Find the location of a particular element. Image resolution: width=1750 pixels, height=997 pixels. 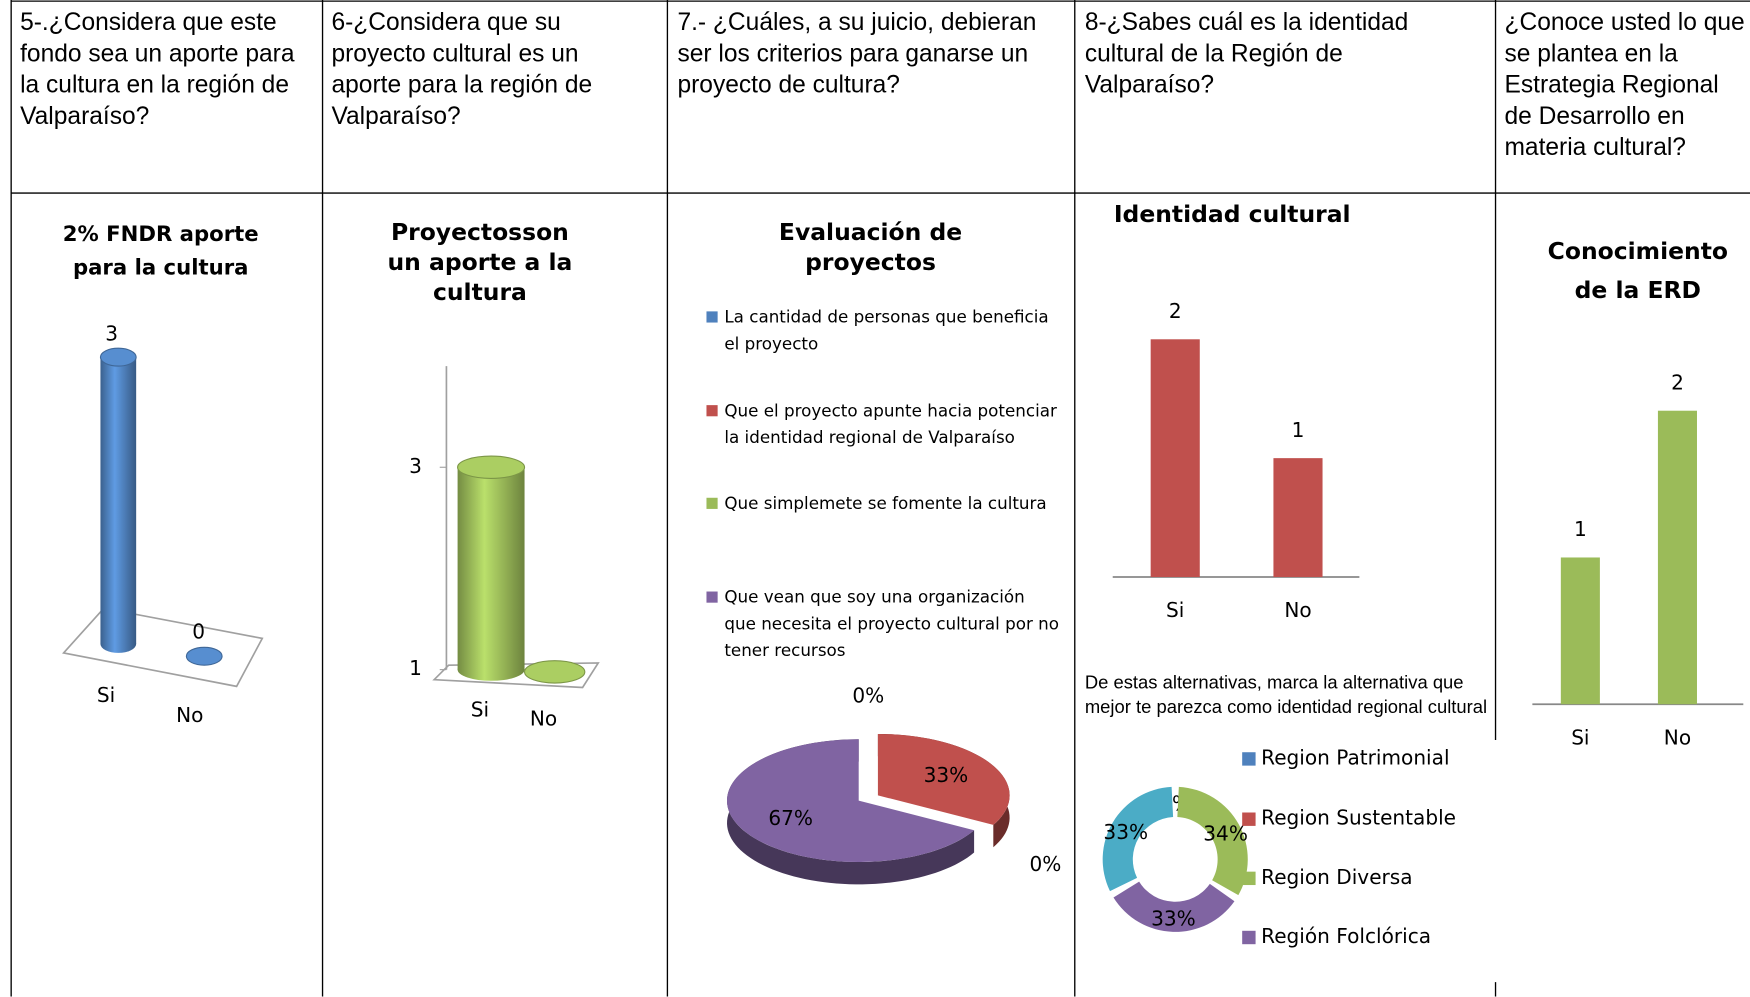

chart-title: Identidad cultural is located at coordinates (1232, 214).